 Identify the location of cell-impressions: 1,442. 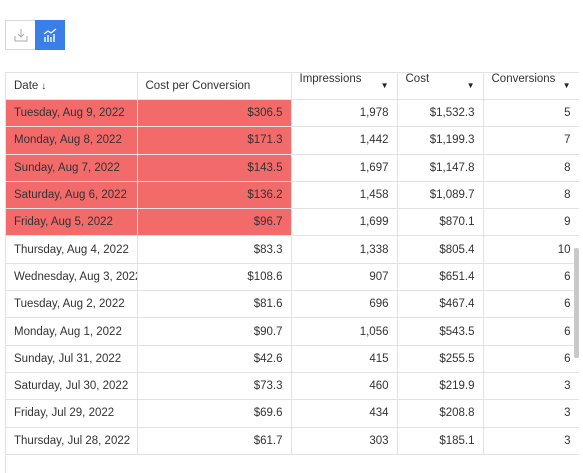
(344, 140).